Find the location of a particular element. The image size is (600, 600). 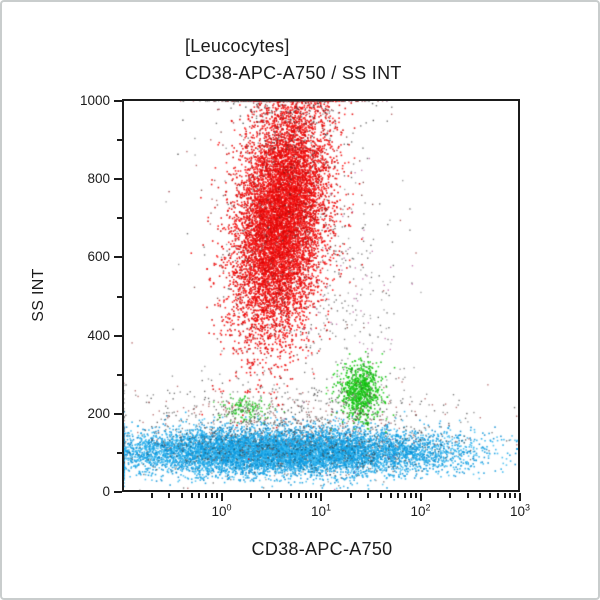

y-tick-label: 800 is located at coordinates (98, 179).